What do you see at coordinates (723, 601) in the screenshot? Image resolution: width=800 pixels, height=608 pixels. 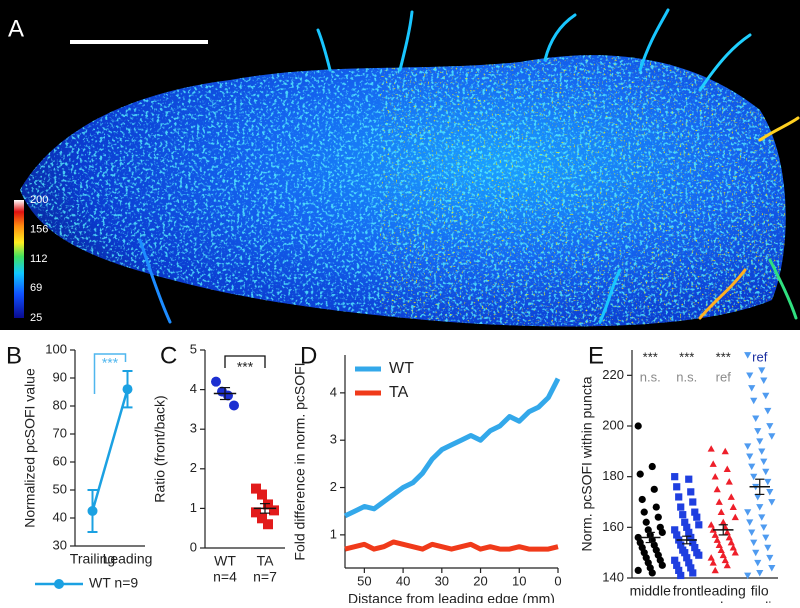 I see `x-tick-label: edge` at bounding box center [723, 601].